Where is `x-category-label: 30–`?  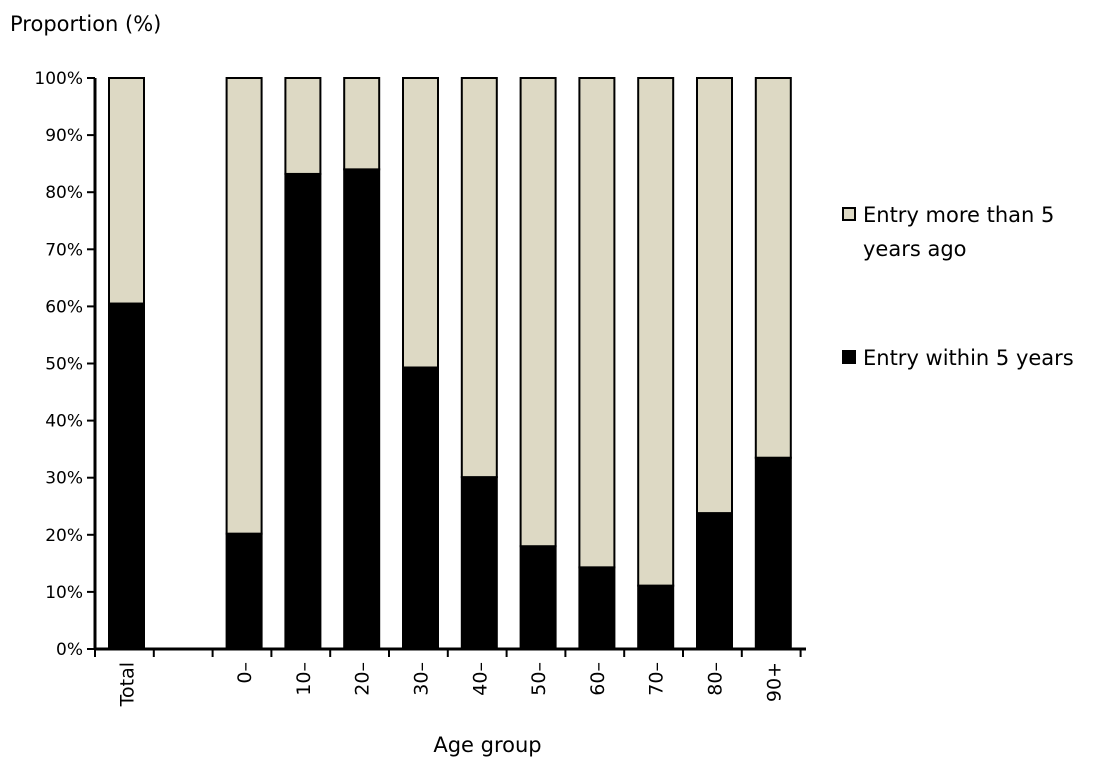
x-category-label: 30– is located at coordinates (422, 679).